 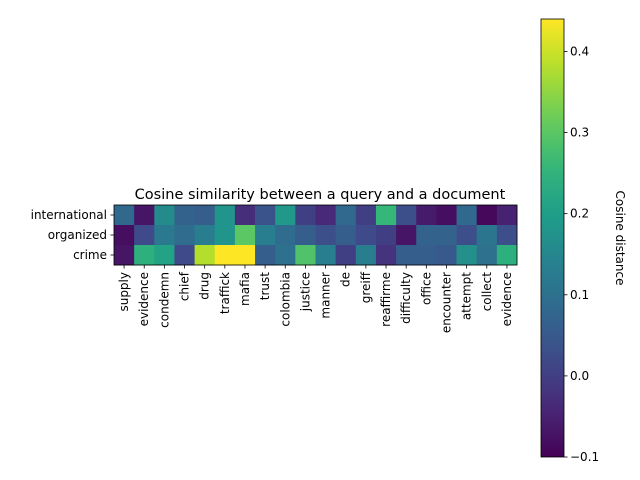 I want to click on heatmap-cells, so click(x=316, y=235).